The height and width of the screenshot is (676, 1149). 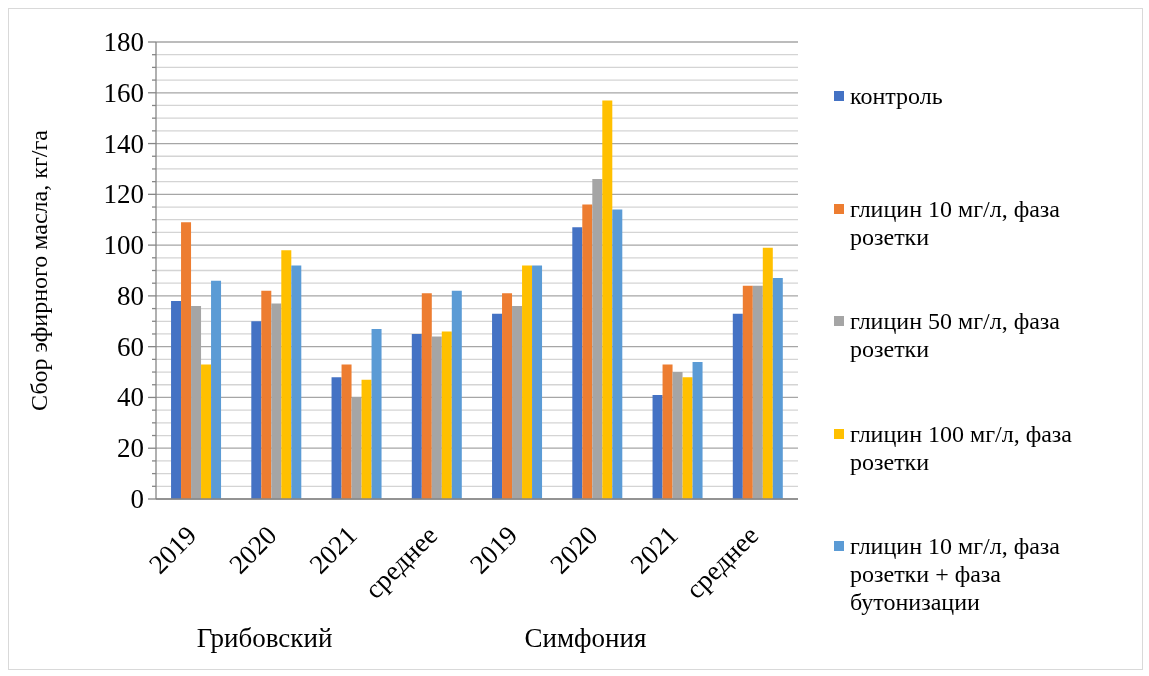 I want to click on y-tick-label: 0, so click(x=137, y=499).